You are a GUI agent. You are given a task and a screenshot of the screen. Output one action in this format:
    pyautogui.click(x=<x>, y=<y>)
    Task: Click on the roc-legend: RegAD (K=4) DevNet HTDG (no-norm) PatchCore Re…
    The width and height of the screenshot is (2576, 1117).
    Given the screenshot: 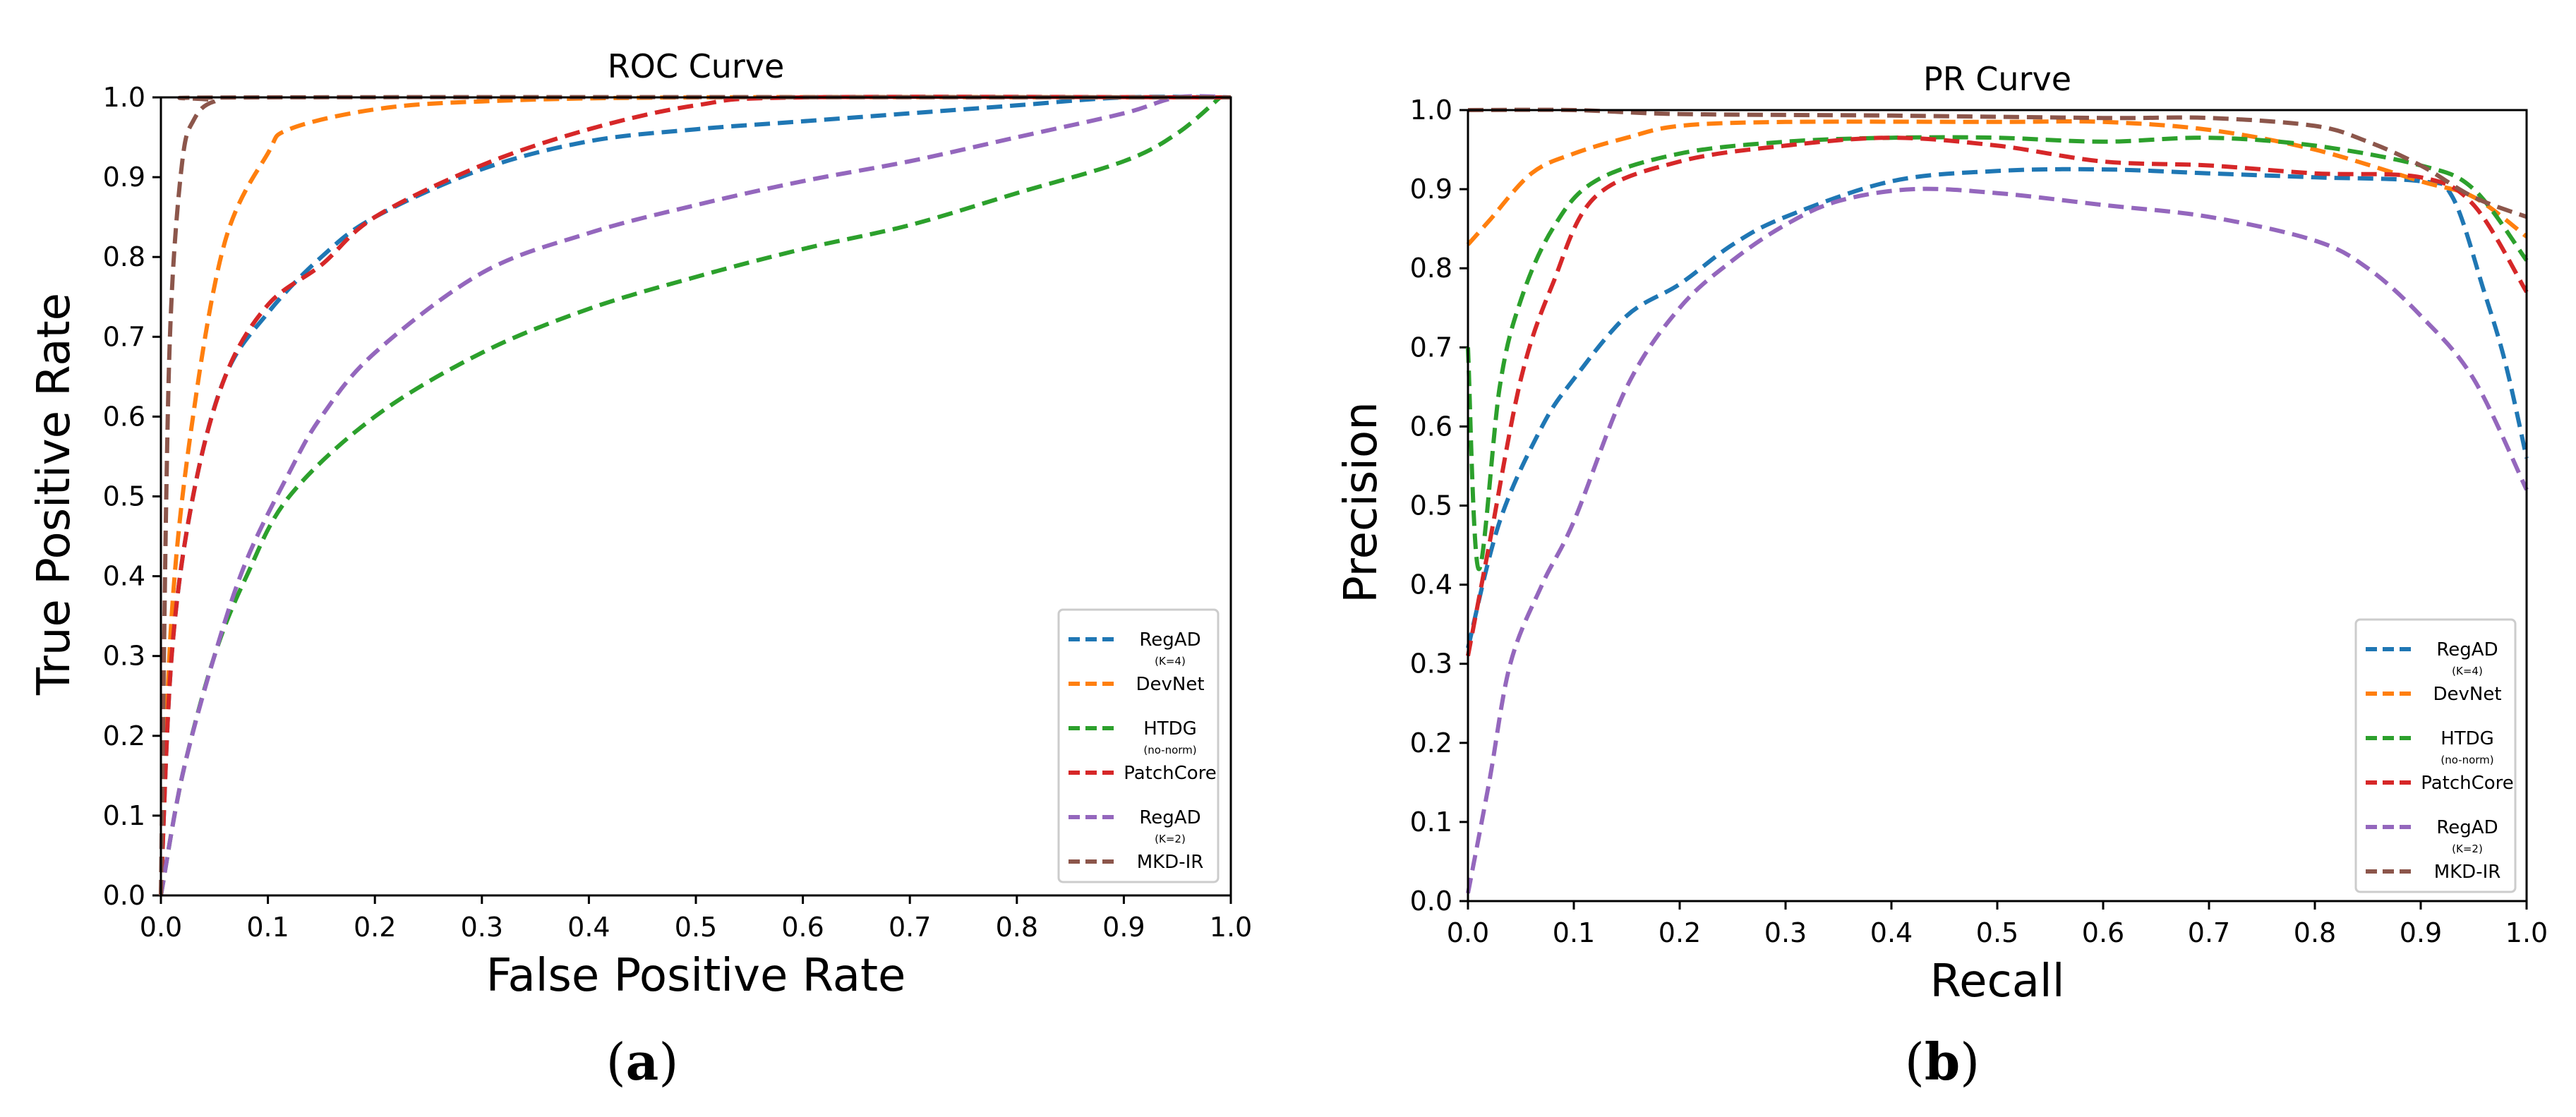 What is the action you would take?
    pyautogui.click(x=1138, y=745)
    